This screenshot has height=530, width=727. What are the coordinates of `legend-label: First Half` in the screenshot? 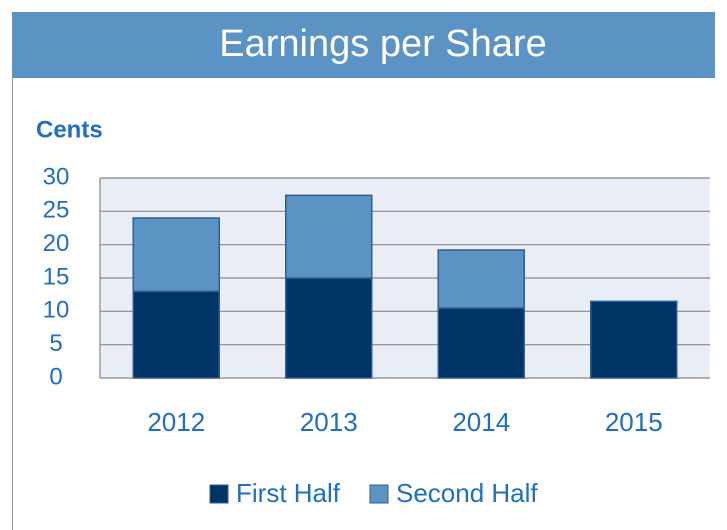 It's located at (288, 493).